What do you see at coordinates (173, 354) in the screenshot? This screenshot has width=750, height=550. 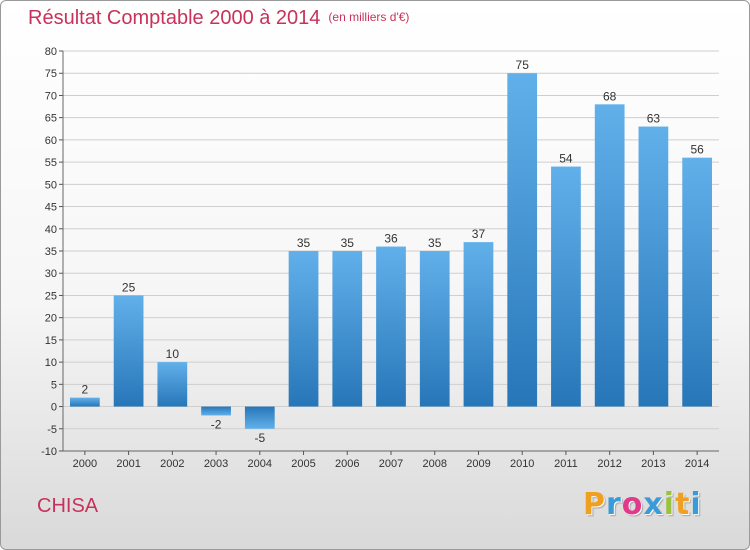 I see `data-label-2002: 10` at bounding box center [173, 354].